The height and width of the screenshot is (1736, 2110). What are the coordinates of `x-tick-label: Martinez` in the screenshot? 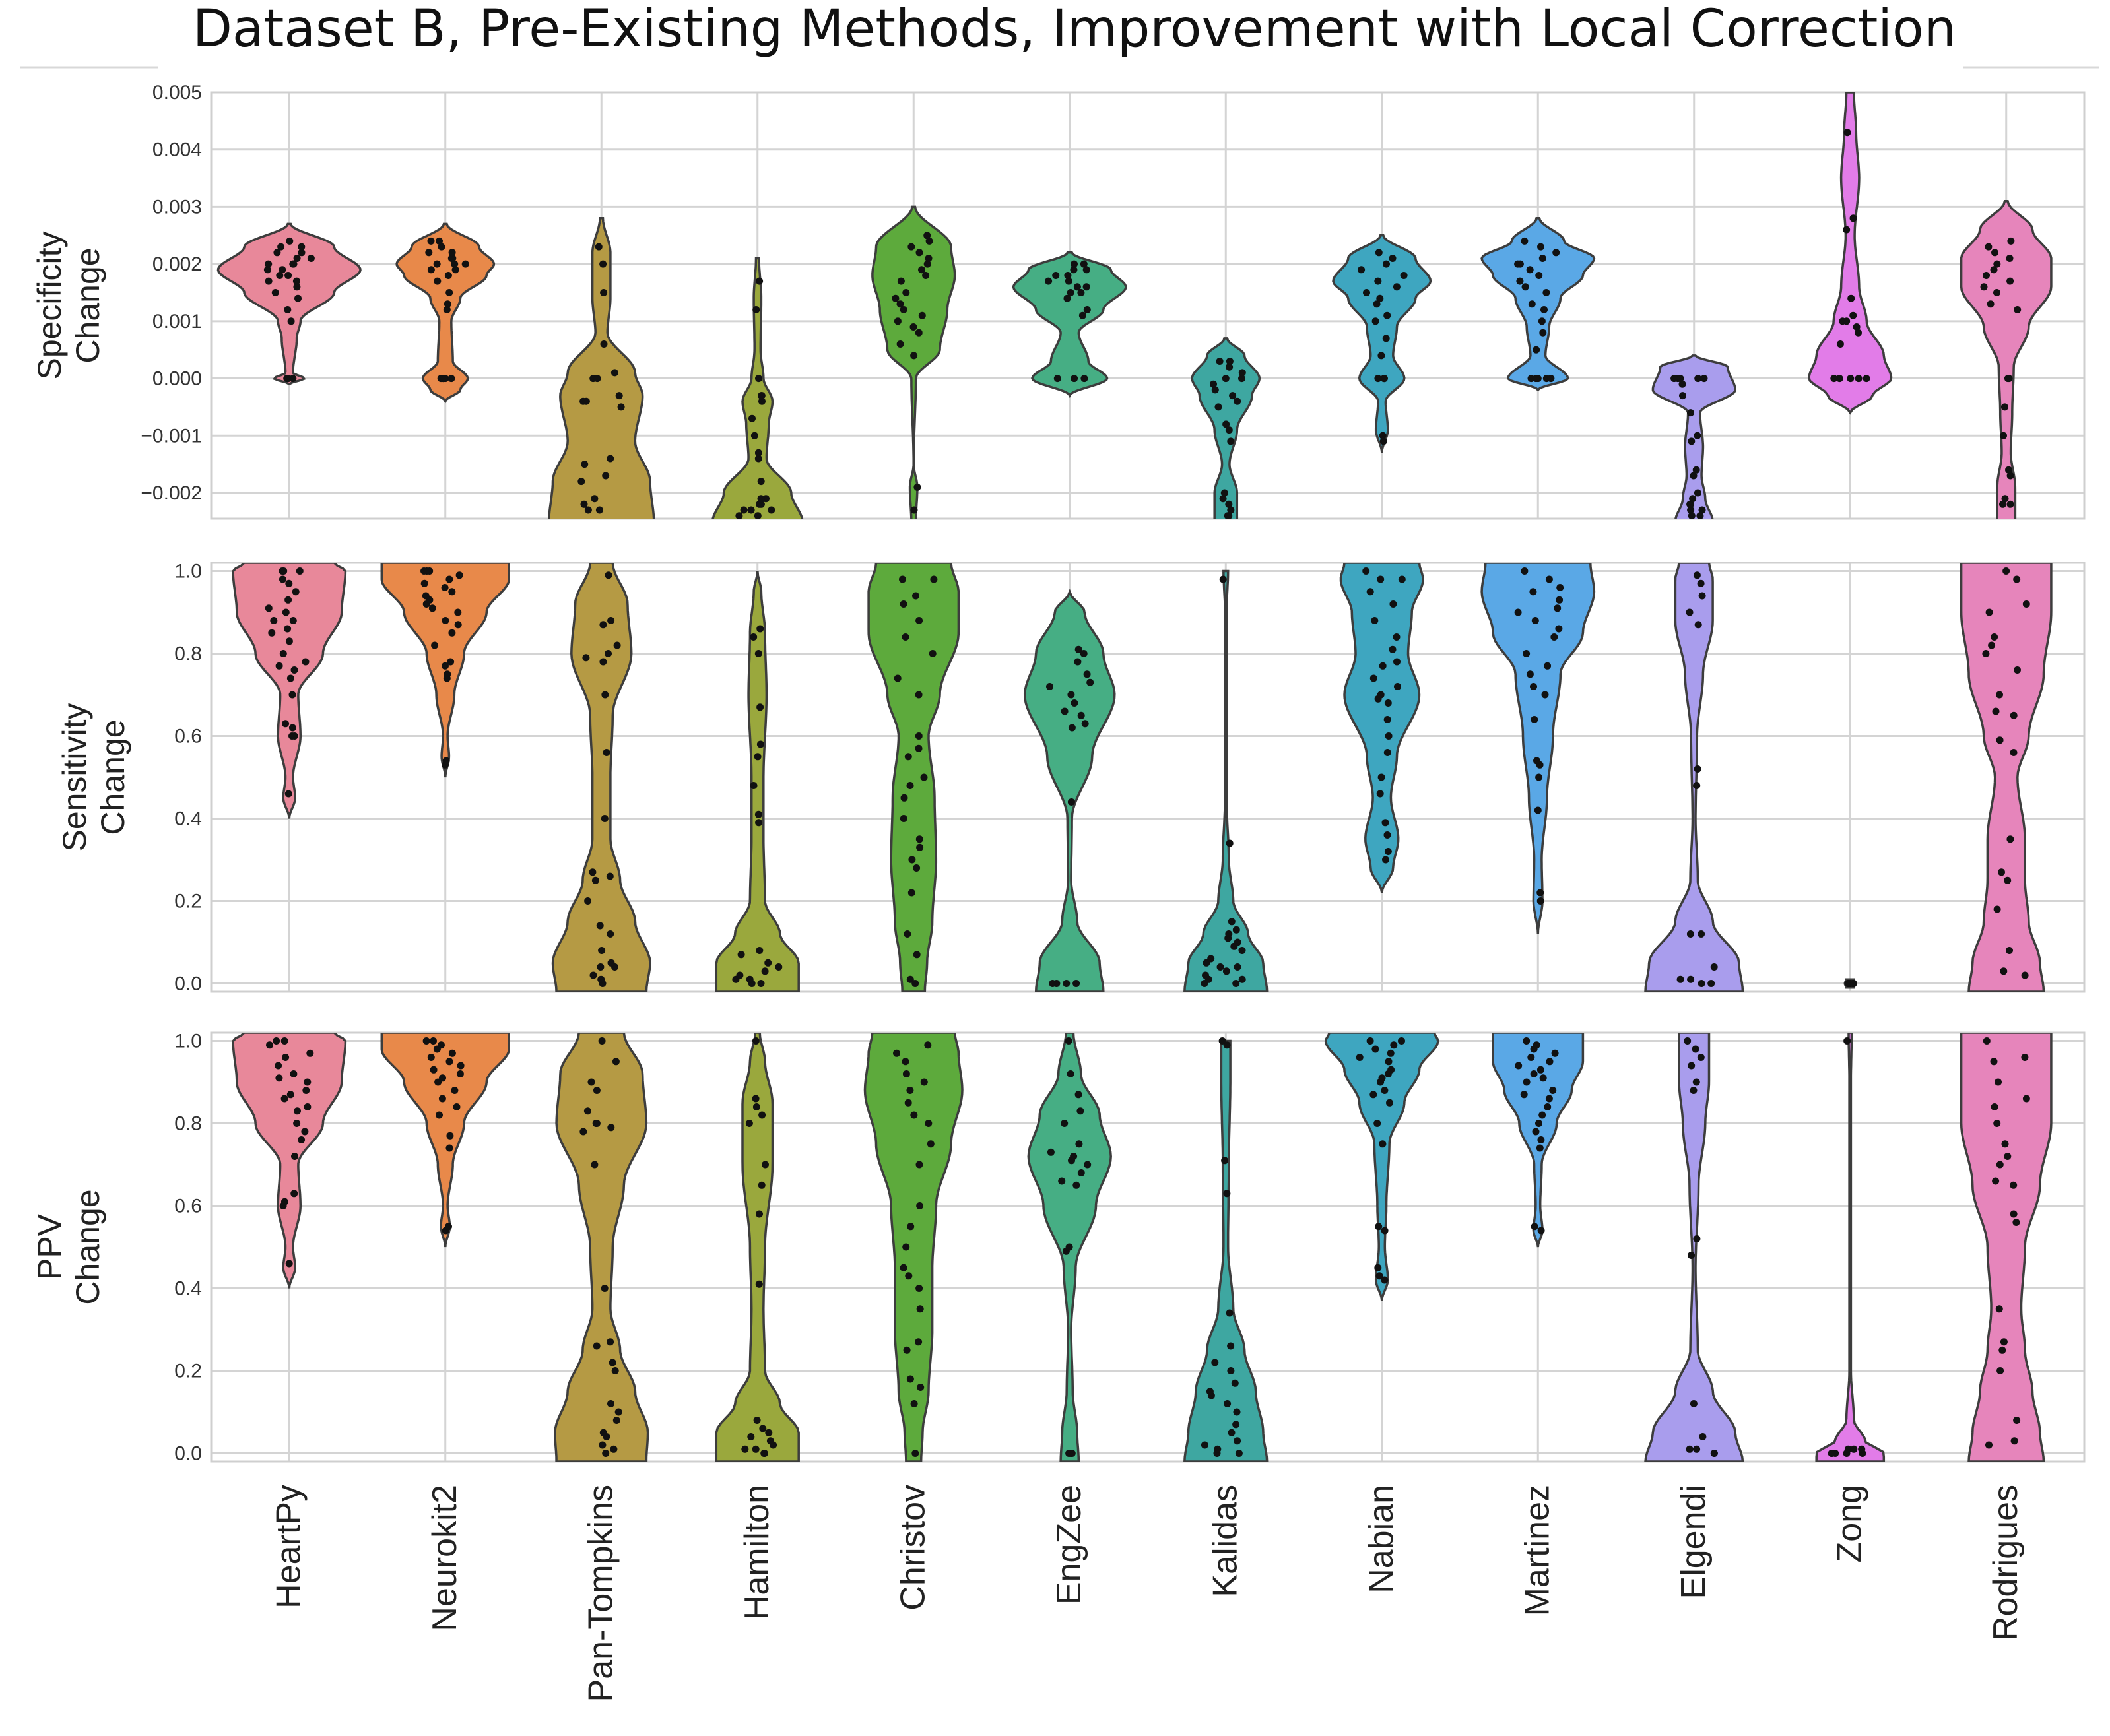 It's located at (1537, 1550).